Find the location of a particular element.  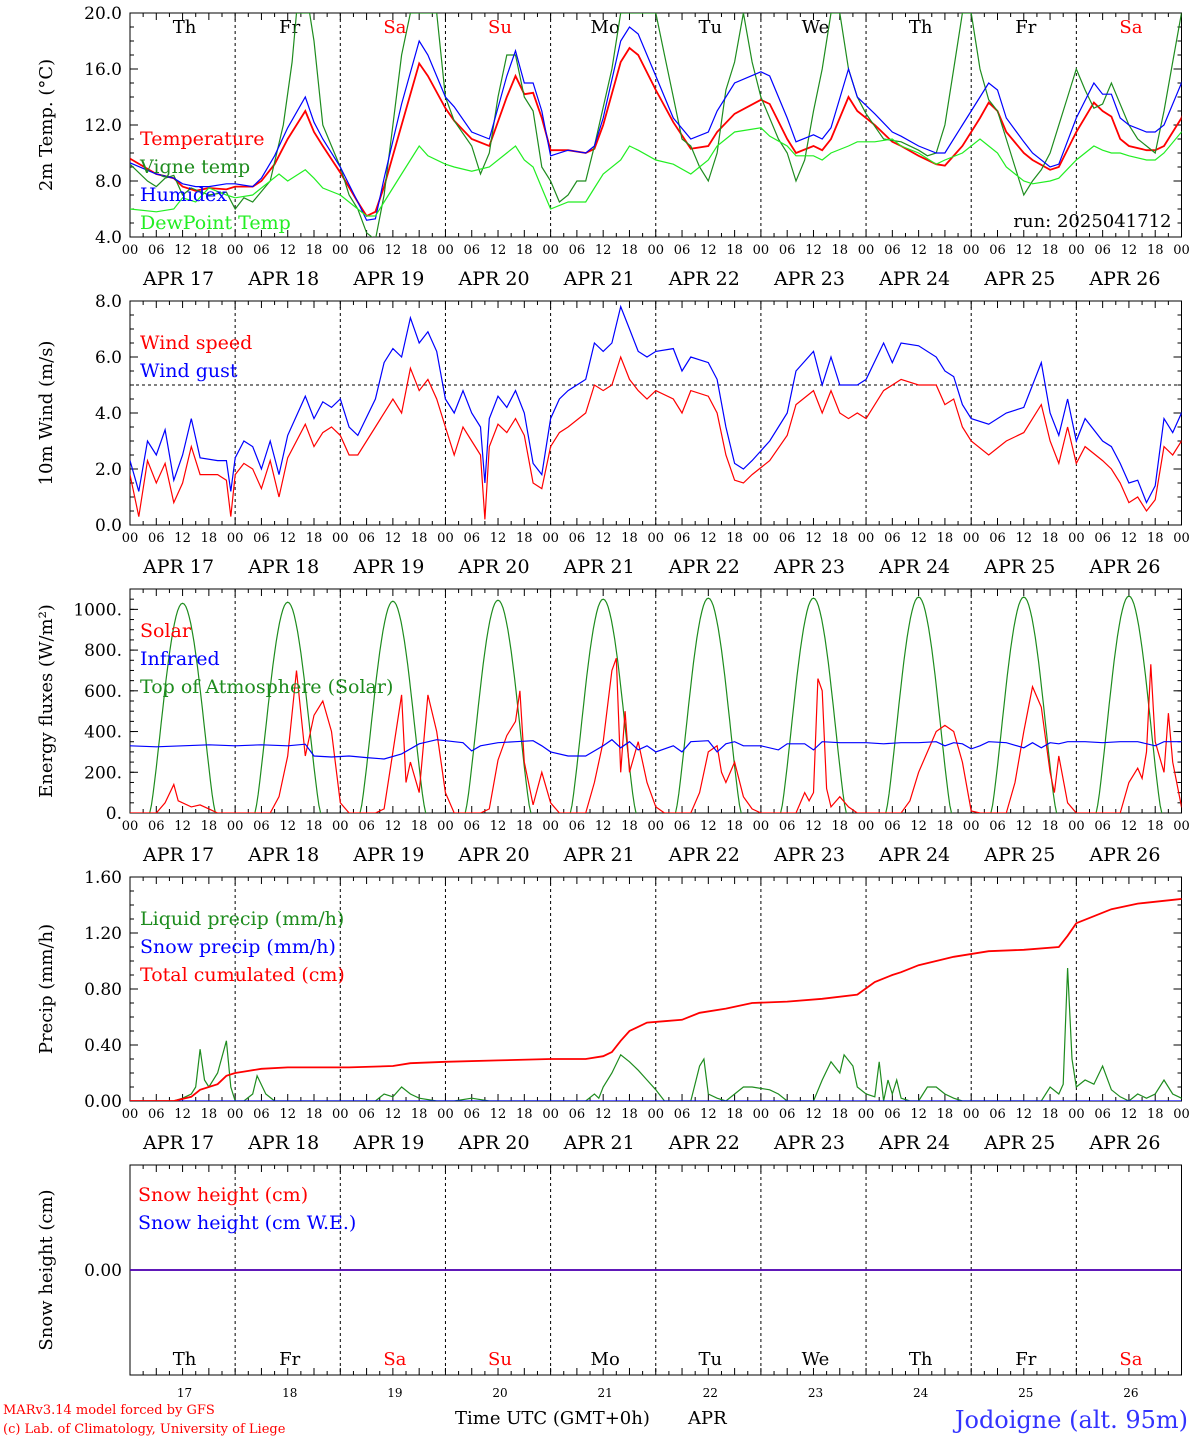

y-tick-label: 16.0 is located at coordinates (103, 70).